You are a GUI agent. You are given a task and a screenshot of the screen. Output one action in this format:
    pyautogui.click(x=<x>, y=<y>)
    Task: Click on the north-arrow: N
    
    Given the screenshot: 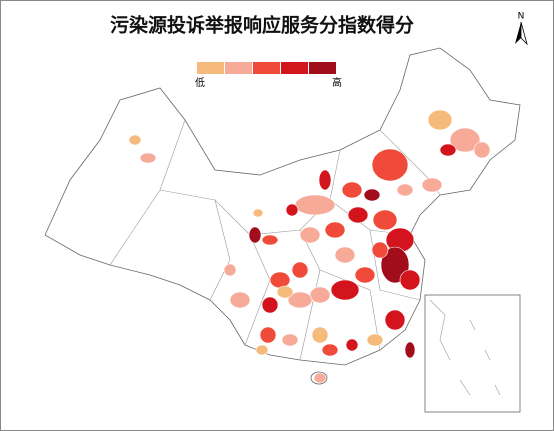 What is the action you would take?
    pyautogui.click(x=521, y=29)
    